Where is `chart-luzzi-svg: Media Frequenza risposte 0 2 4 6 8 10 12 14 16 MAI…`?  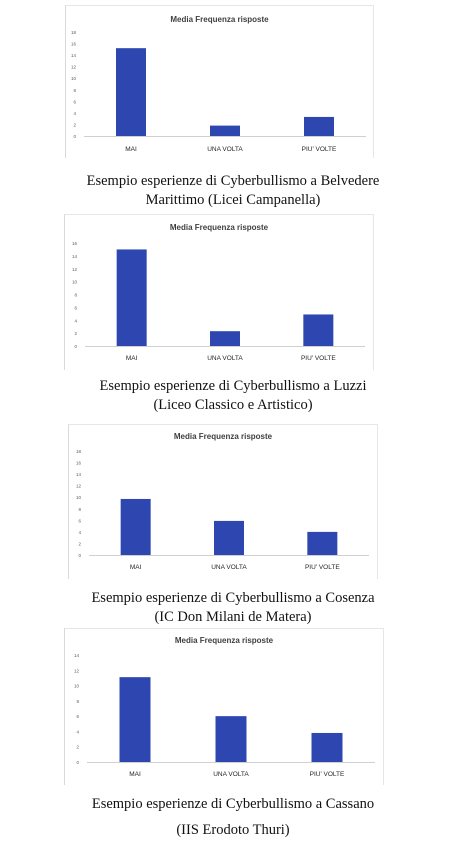 chart-luzzi-svg: Media Frequenza risposte 0 2 4 6 8 10 12 14 16 MAI… is located at coordinates (218, 292).